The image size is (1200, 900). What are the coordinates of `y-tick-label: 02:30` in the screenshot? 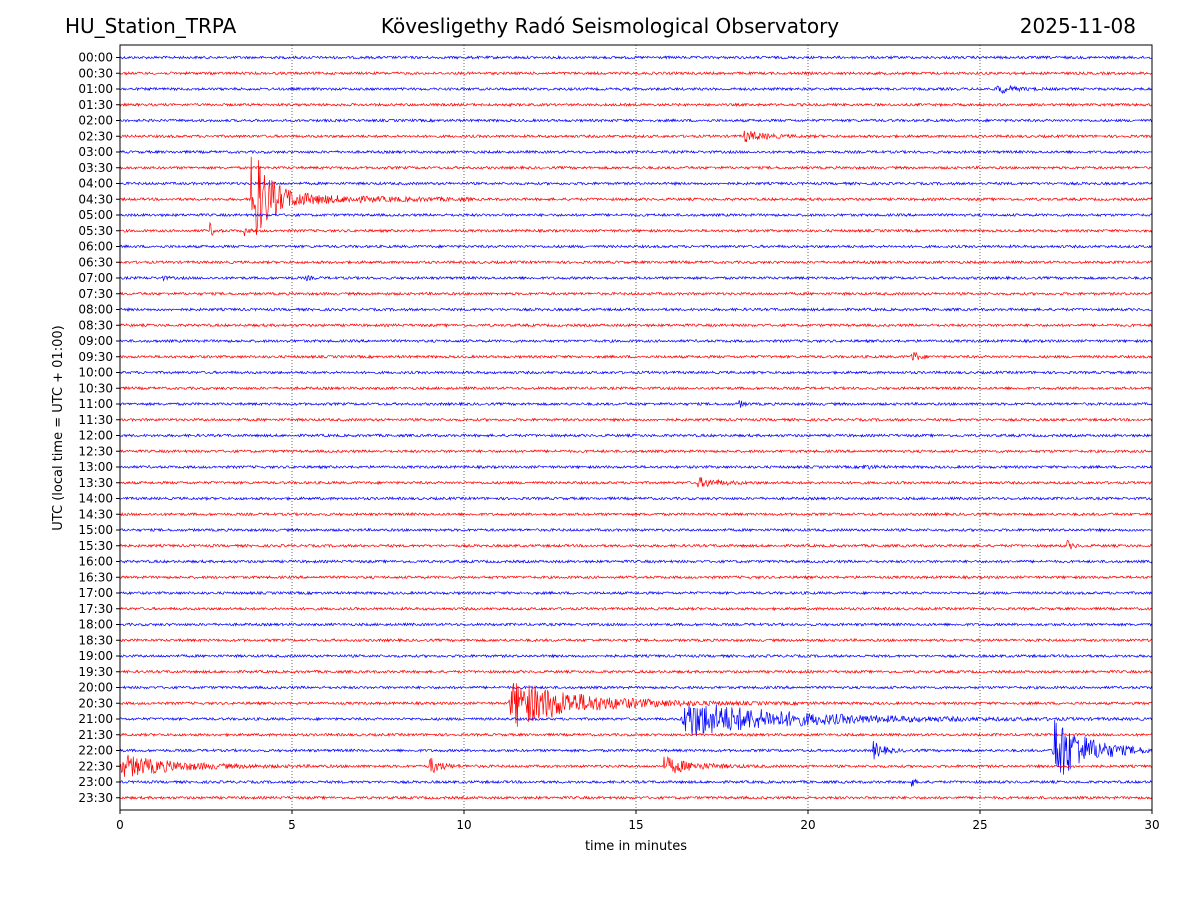 It's located at (95, 136).